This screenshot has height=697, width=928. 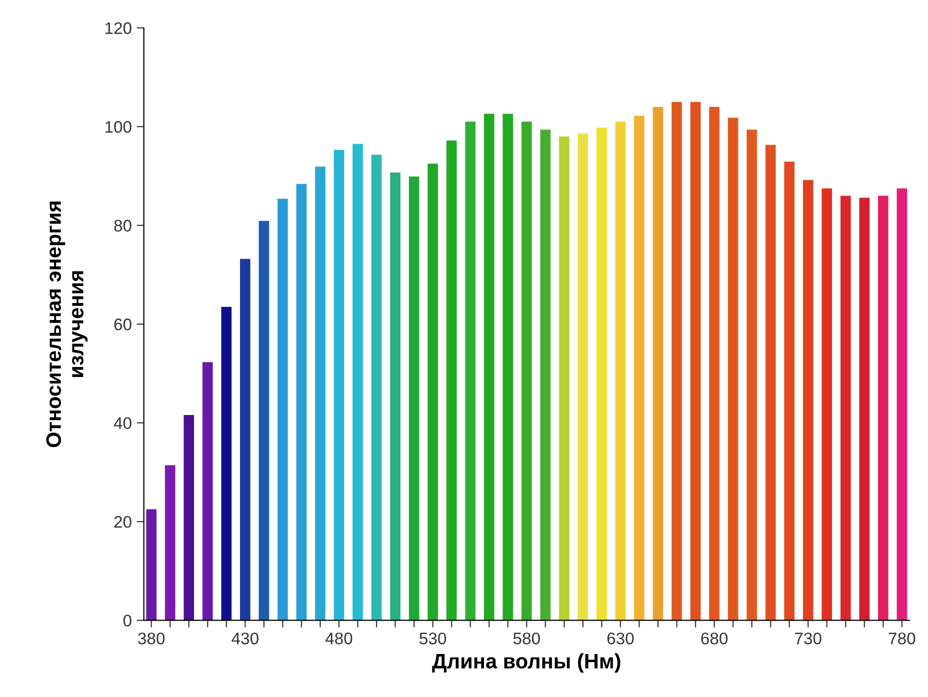 What do you see at coordinates (620, 638) in the screenshot?
I see `x-tick-label: 630` at bounding box center [620, 638].